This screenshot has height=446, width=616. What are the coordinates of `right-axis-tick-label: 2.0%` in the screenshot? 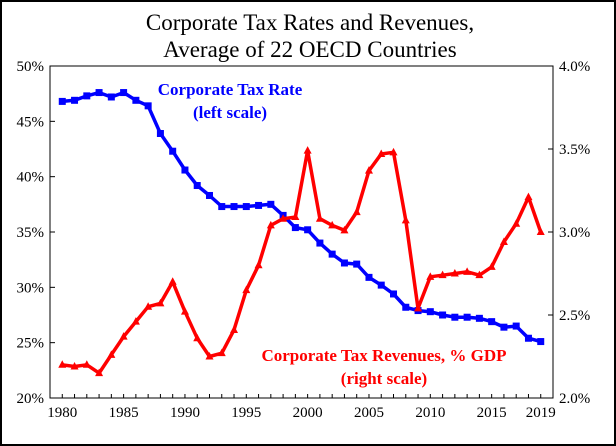 It's located at (574, 399).